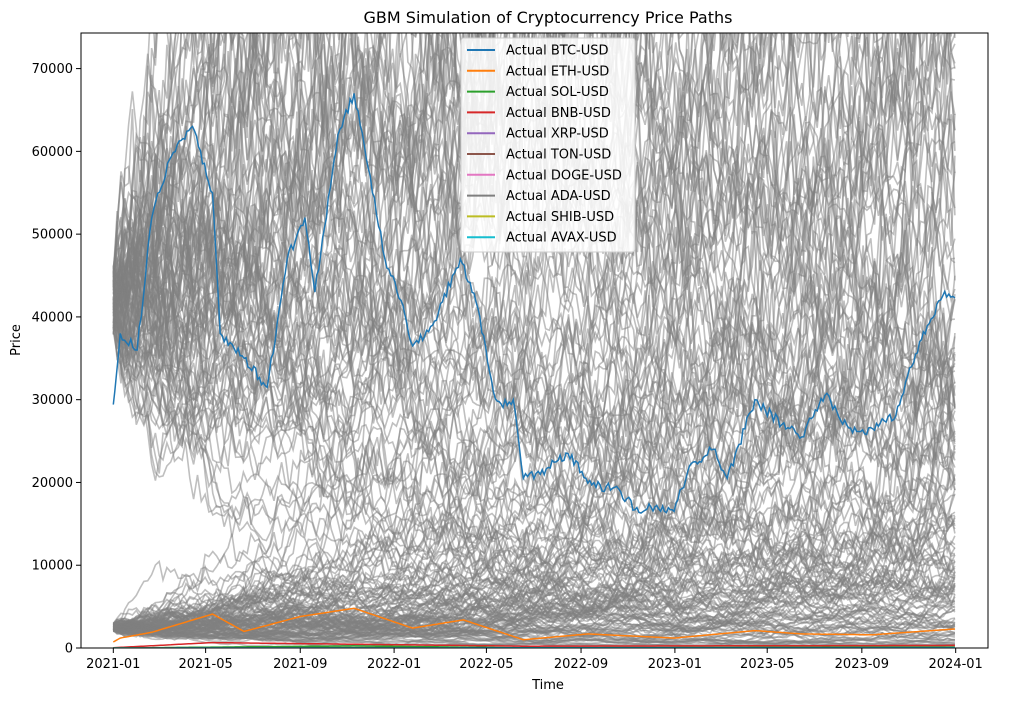 The width and height of the screenshot is (1023, 701). I want to click on x-axis-label: Time, so click(547, 685).